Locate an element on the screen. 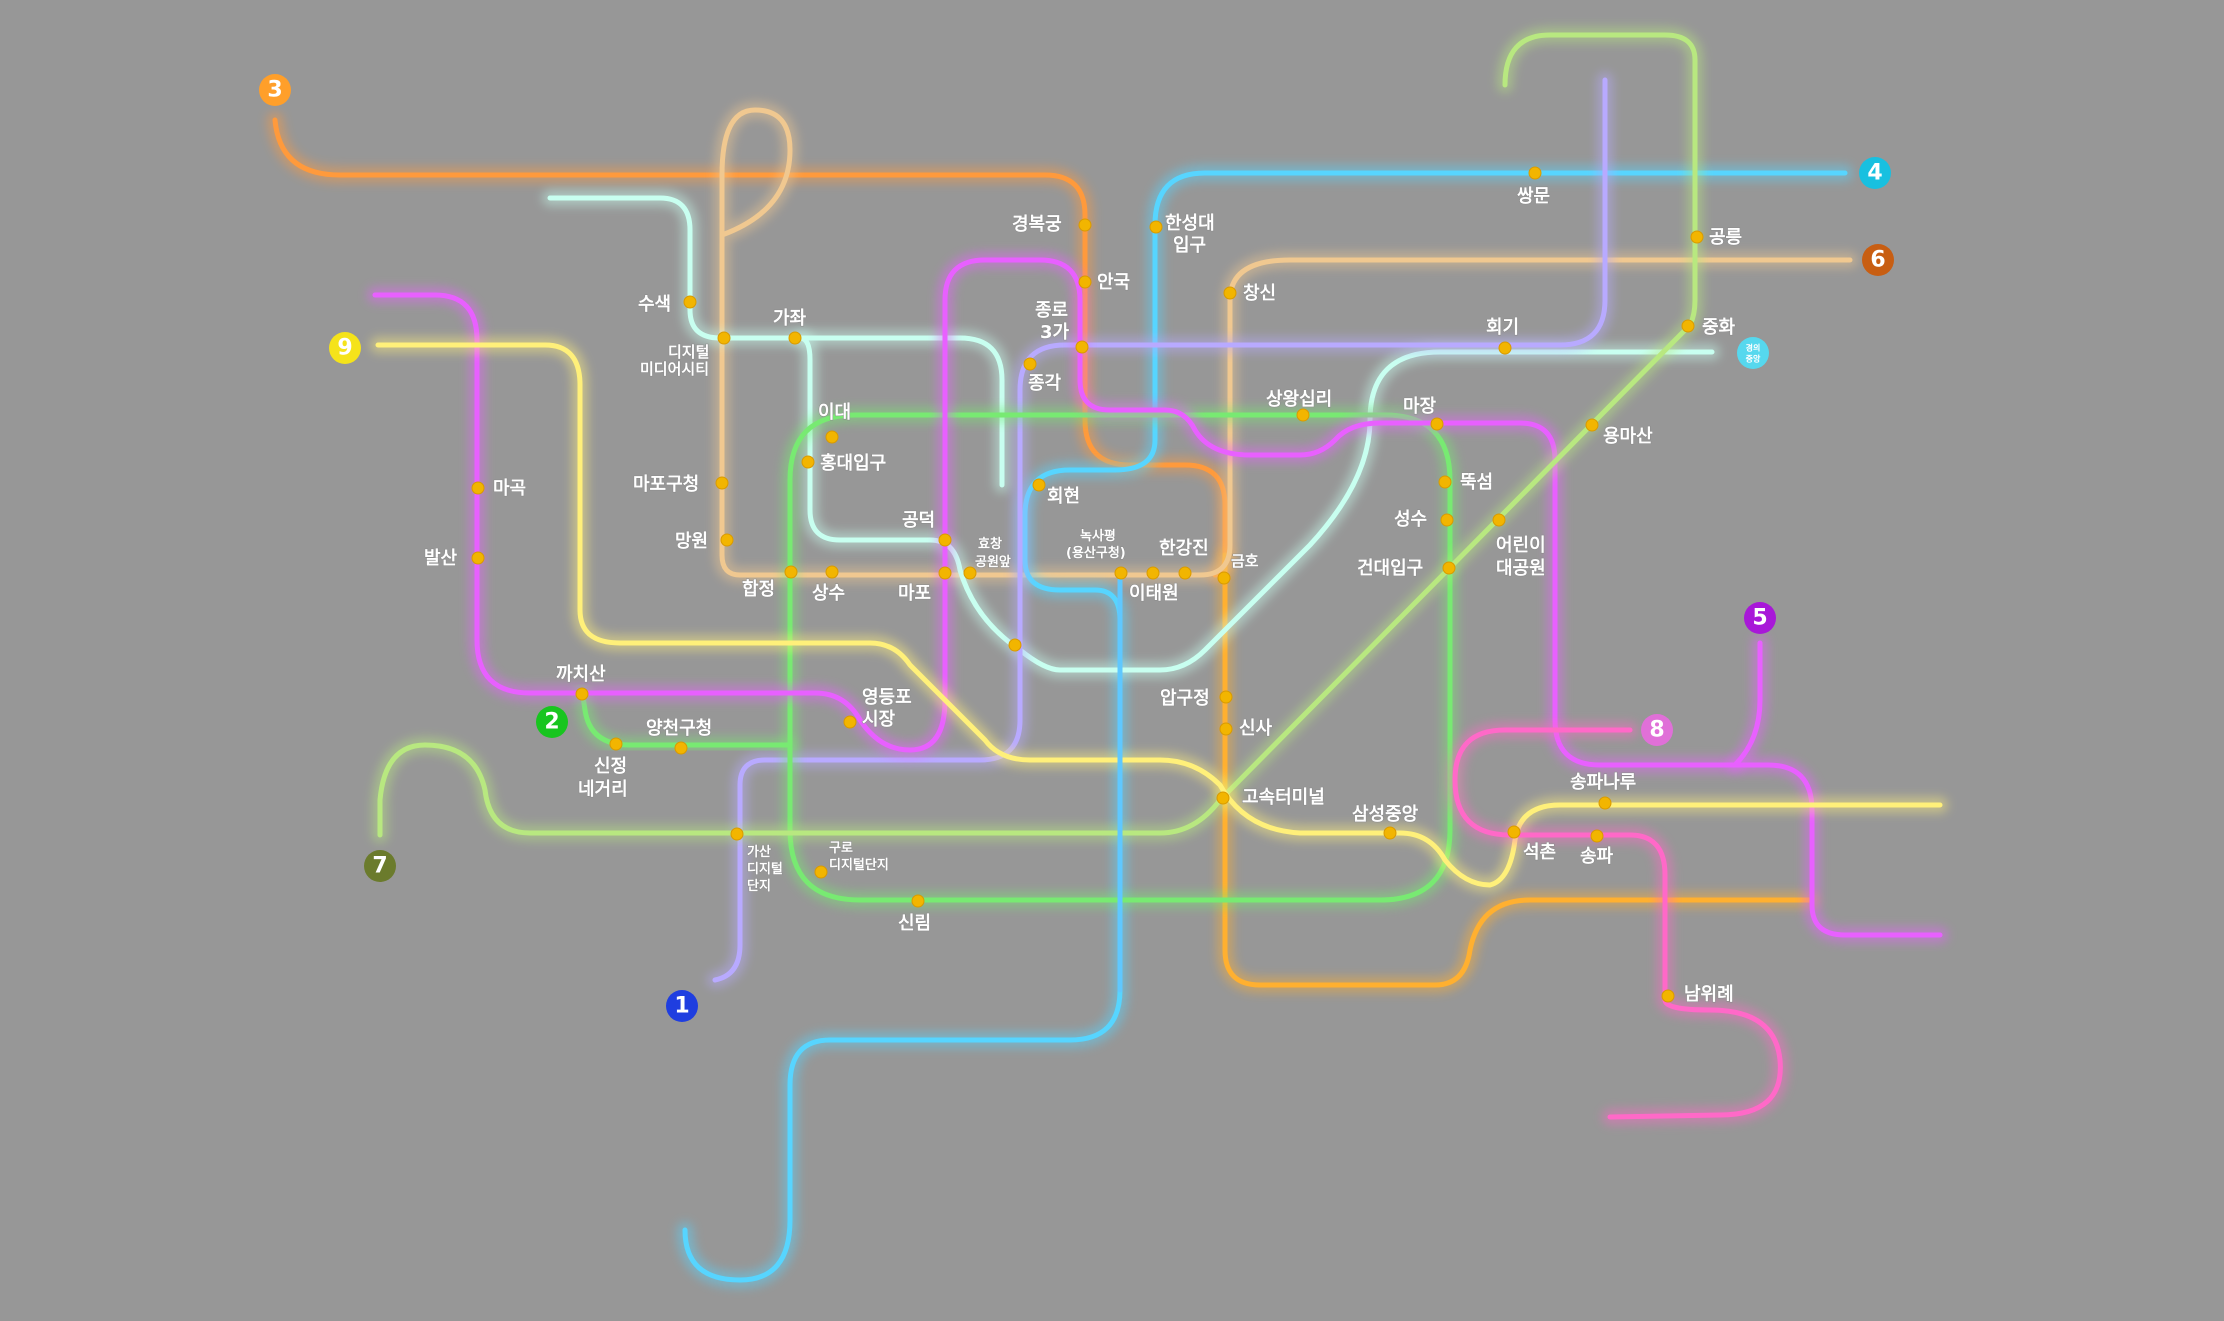 Image resolution: width=2224 pixels, height=1321 pixels. svg-text: 7 is located at coordinates (379, 866).